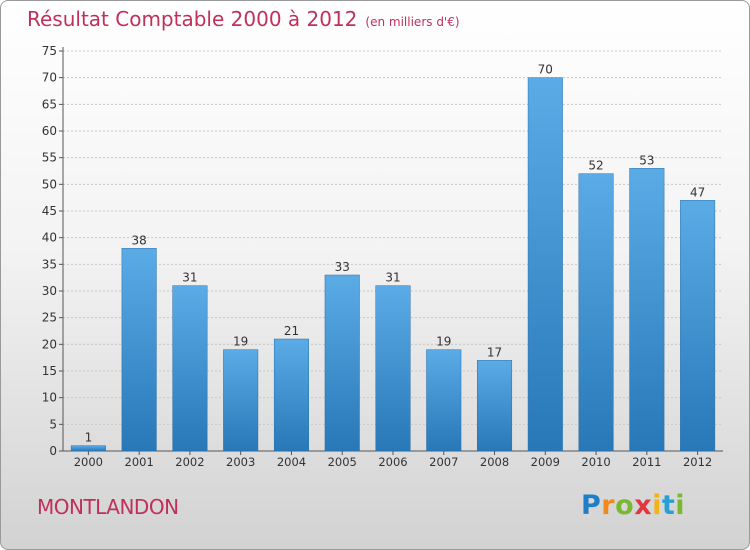 This screenshot has height=550, width=750. I want to click on y-tick-label: 65, so click(49, 104).